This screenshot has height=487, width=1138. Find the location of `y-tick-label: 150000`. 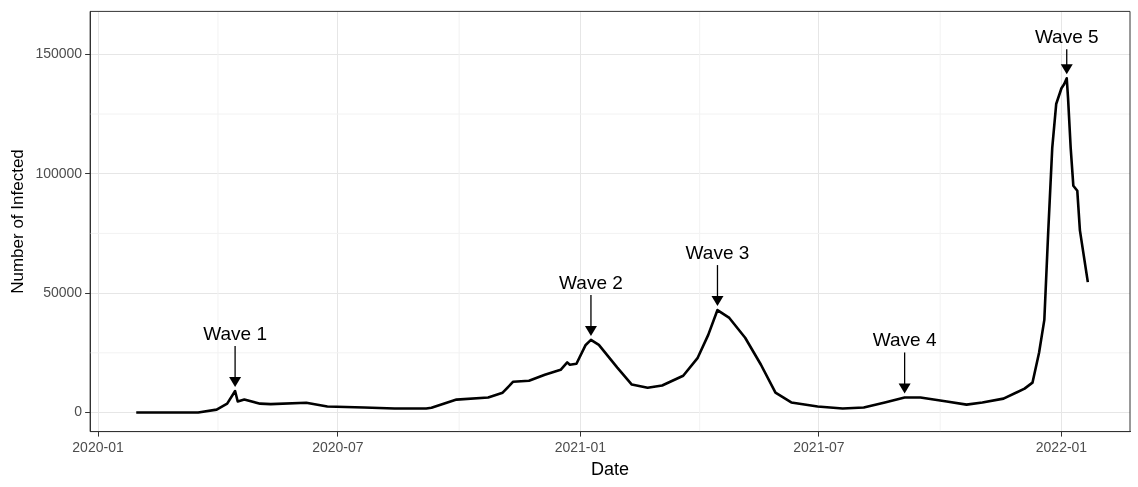

y-tick-label: 150000 is located at coordinates (59, 53).